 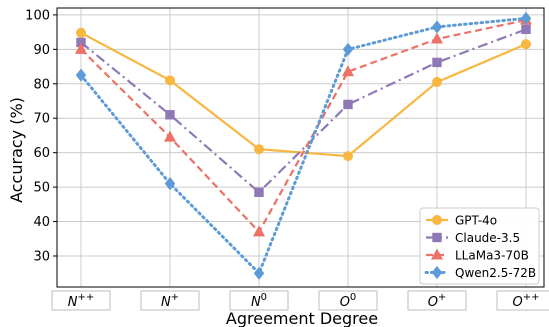 I want to click on y-tick-label: 100, so click(x=37, y=15).